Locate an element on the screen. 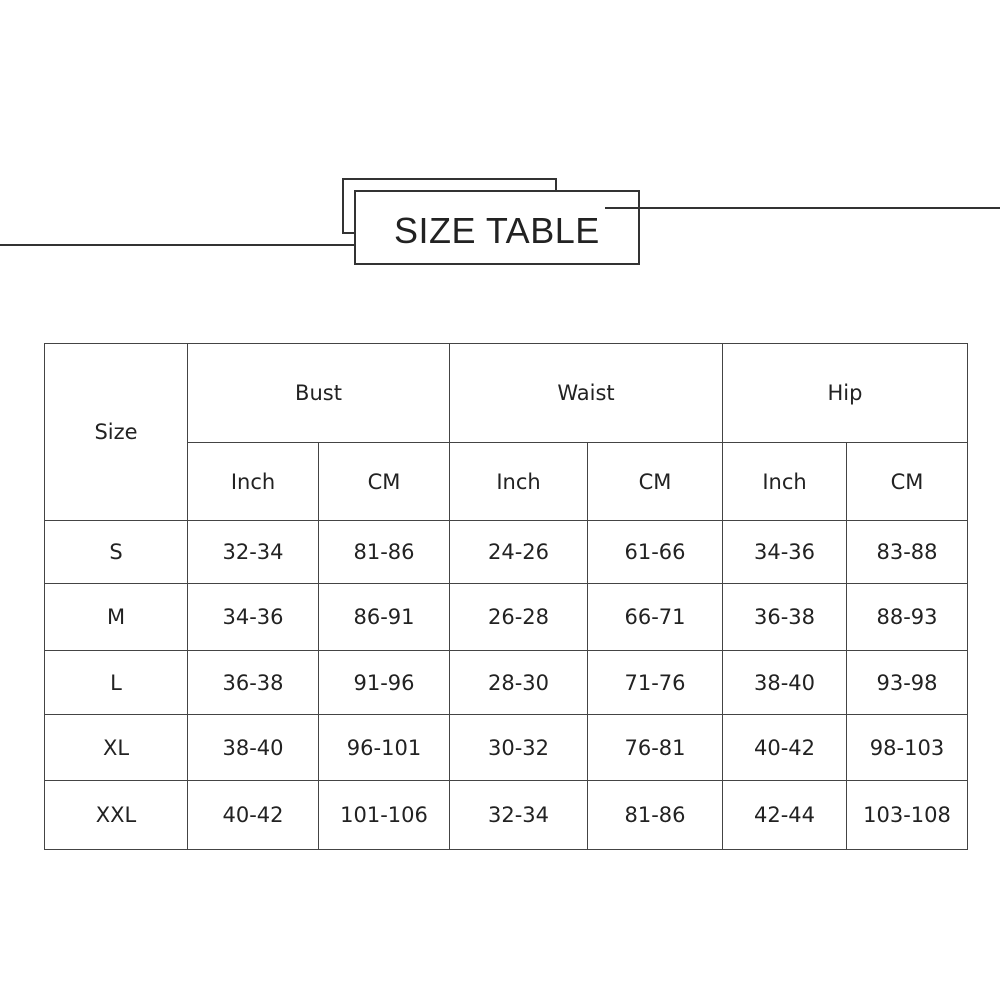 Image resolution: width=1000 pixels, height=1000 pixels. table-row: L 36-38 91-96 28-30 71-76 38-40 93-98 is located at coordinates (506, 682).